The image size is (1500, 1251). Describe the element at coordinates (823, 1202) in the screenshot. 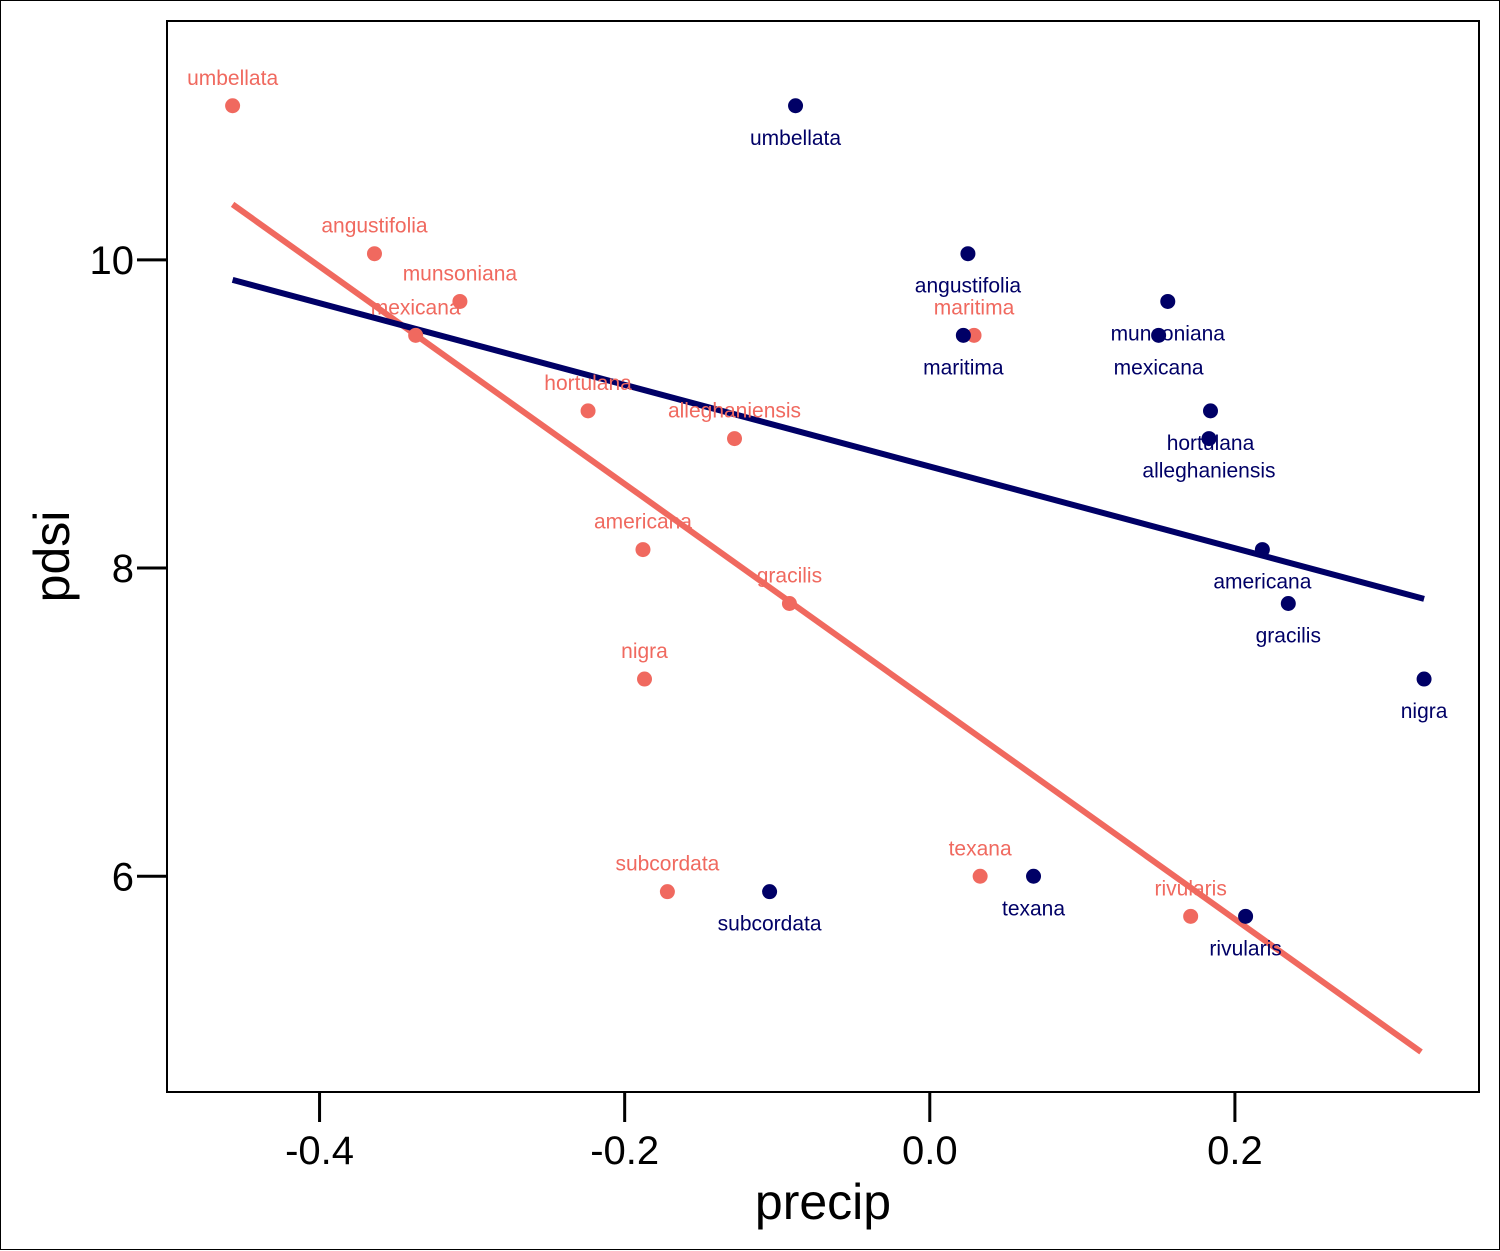

I see `x-axis-title: precip` at that location.